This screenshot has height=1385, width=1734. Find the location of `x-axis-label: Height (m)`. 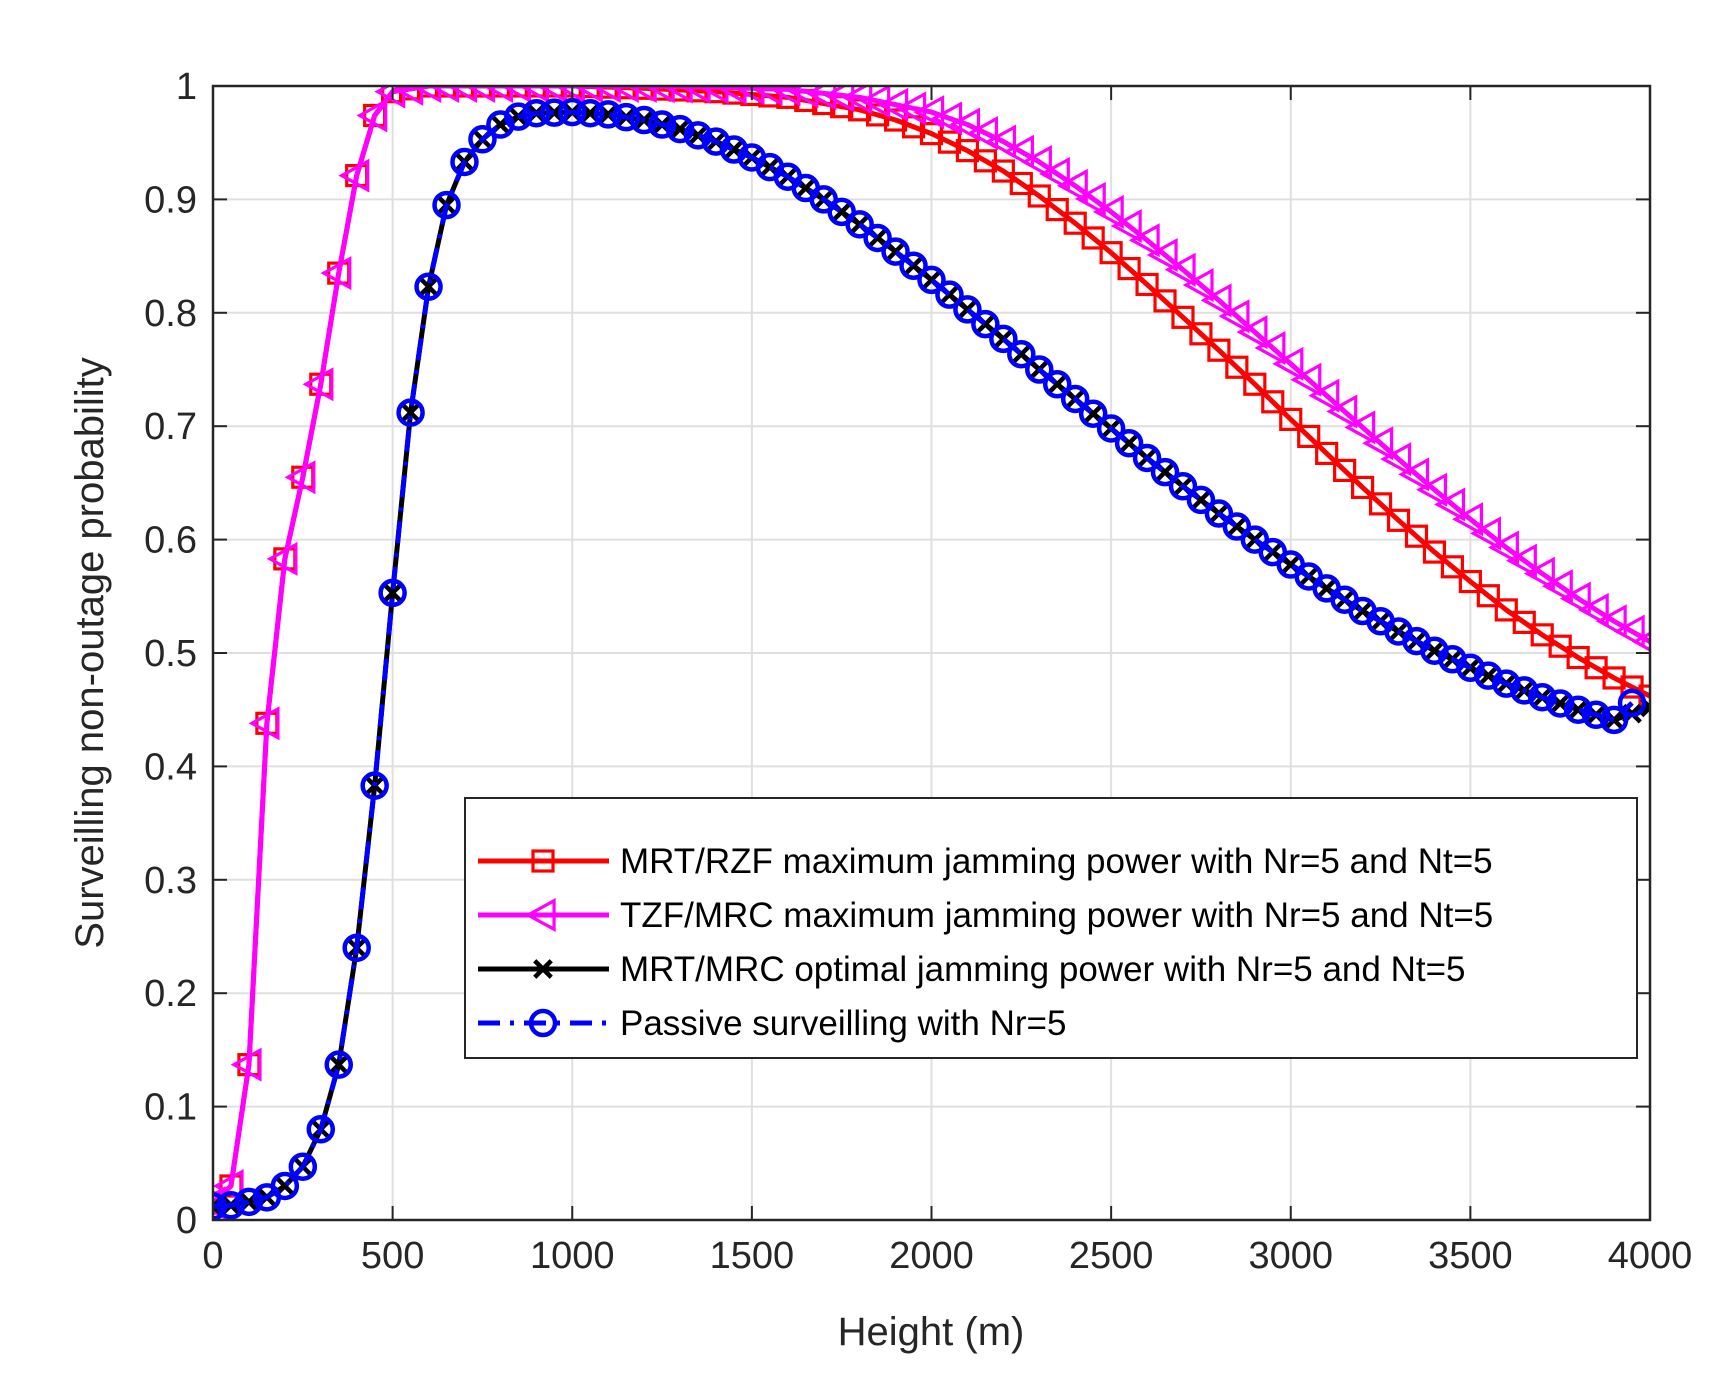

x-axis-label: Height (m) is located at coordinates (931, 1332).